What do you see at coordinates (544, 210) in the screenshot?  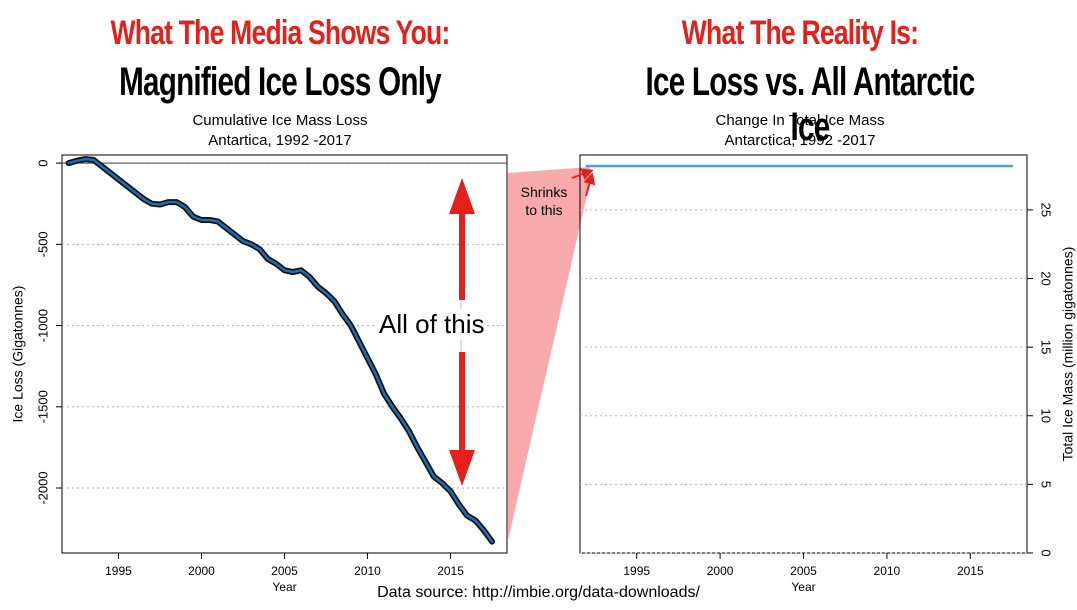 I see `shrinks-label-2: to this` at bounding box center [544, 210].